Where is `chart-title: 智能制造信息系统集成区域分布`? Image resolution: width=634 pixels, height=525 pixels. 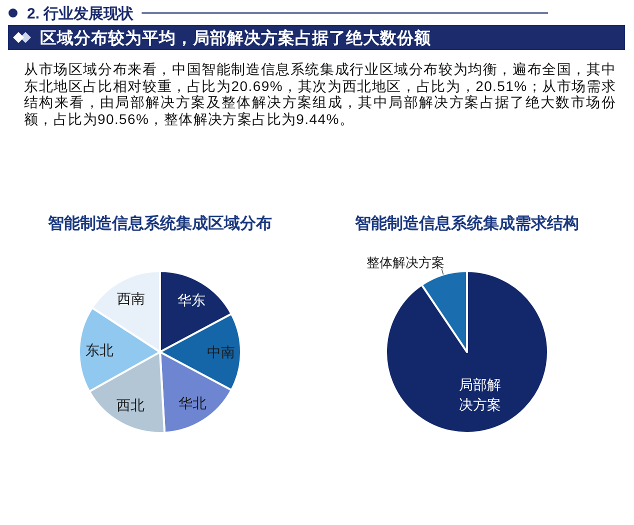 chart-title: 智能制造信息系统集成区域分布 is located at coordinates (159, 223).